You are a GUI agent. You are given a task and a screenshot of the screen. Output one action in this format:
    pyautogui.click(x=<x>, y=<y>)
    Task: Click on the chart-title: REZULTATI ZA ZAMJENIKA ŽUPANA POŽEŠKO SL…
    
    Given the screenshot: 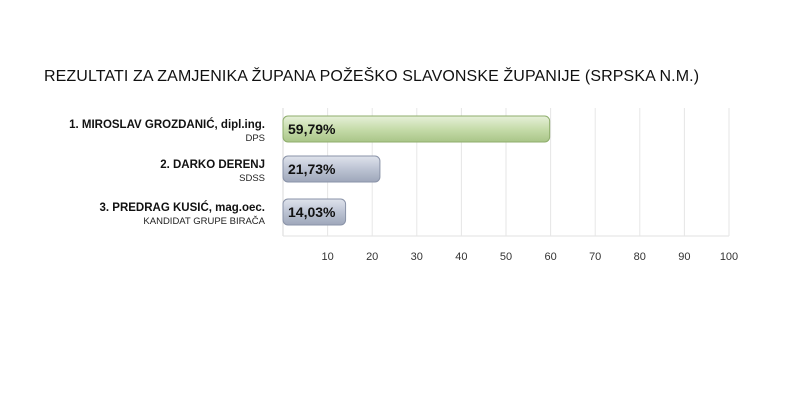 What is the action you would take?
    pyautogui.click(x=372, y=76)
    